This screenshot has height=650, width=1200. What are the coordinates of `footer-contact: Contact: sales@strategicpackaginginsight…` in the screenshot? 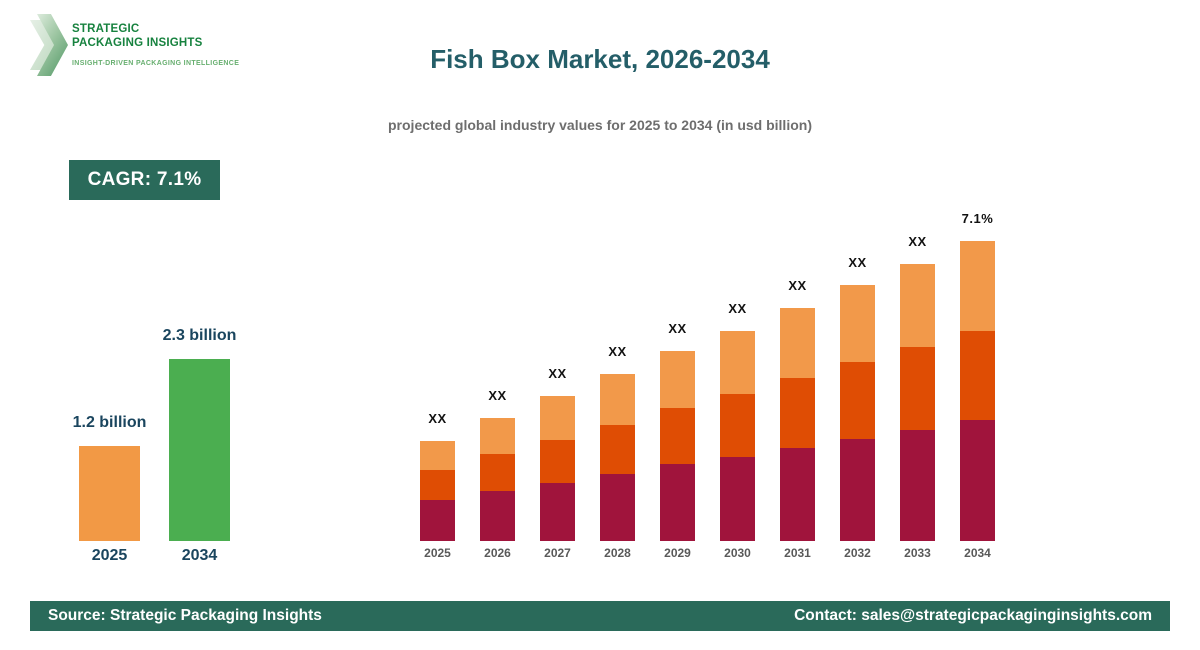 It's located at (973, 615).